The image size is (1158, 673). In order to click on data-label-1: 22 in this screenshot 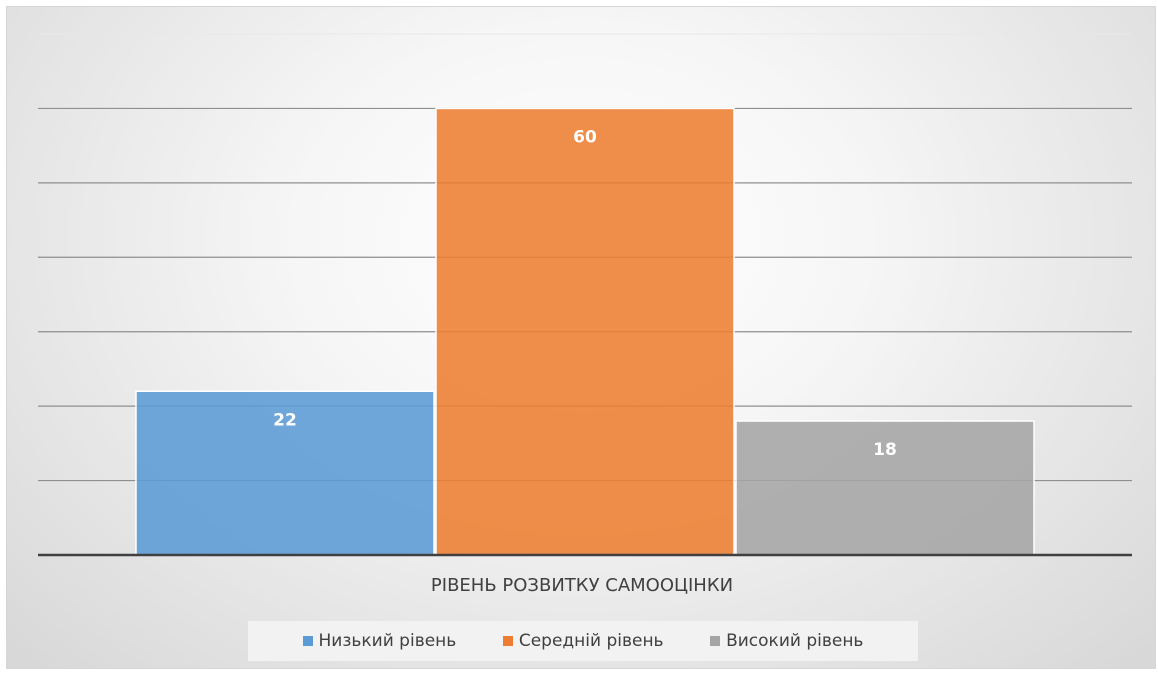, I will do `click(285, 420)`.